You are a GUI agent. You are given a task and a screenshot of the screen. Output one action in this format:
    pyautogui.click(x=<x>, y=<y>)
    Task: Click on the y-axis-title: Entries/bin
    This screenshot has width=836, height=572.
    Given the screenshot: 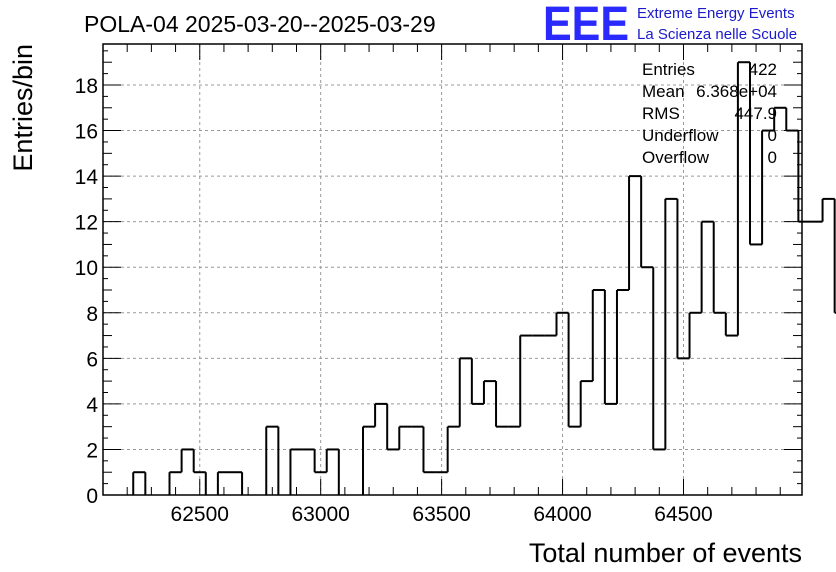 What is the action you would take?
    pyautogui.click(x=23, y=108)
    